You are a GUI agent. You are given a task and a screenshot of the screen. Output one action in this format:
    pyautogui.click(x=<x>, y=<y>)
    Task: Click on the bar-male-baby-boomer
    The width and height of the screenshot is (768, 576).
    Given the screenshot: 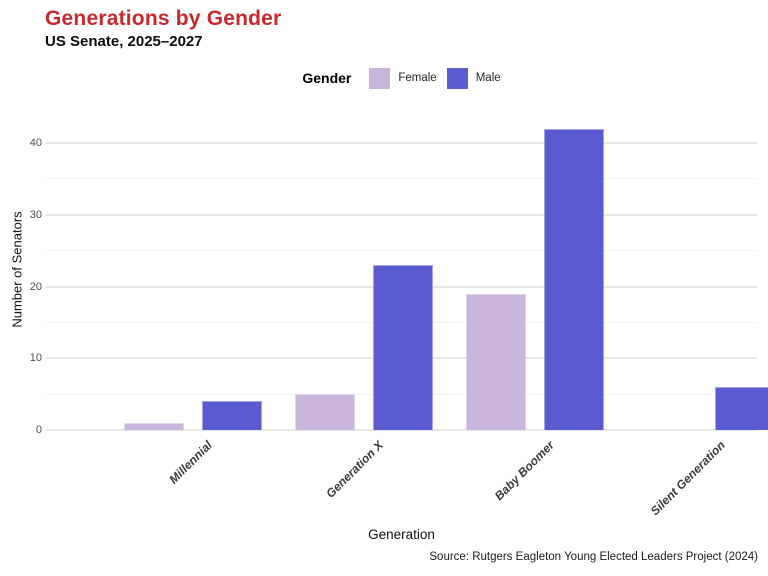 What is the action you would take?
    pyautogui.click(x=573, y=279)
    